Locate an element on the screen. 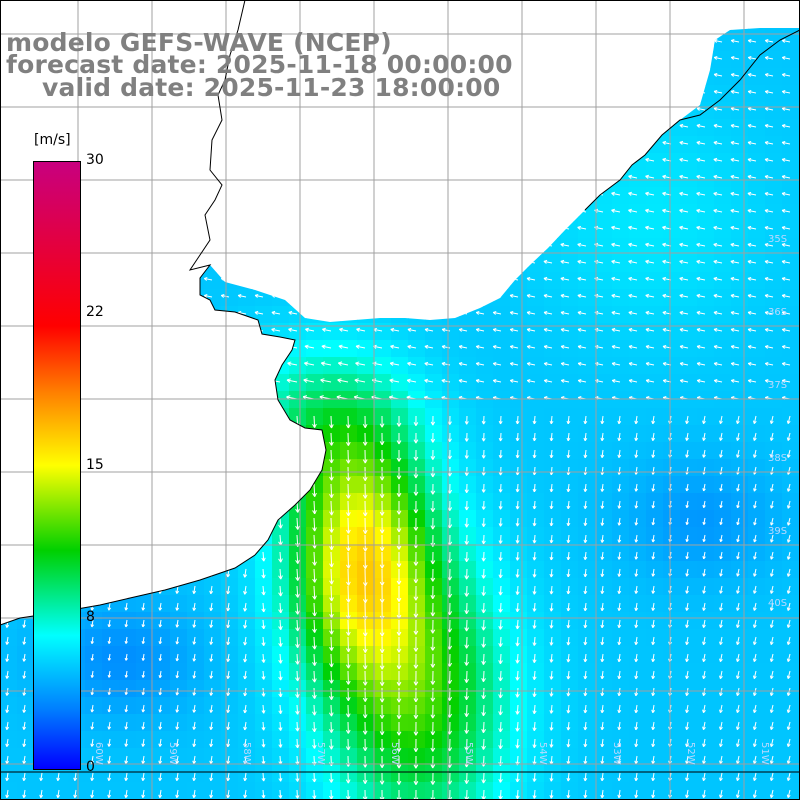 The height and width of the screenshot is (800, 800). colorbar-tick: 30 is located at coordinates (95, 160).